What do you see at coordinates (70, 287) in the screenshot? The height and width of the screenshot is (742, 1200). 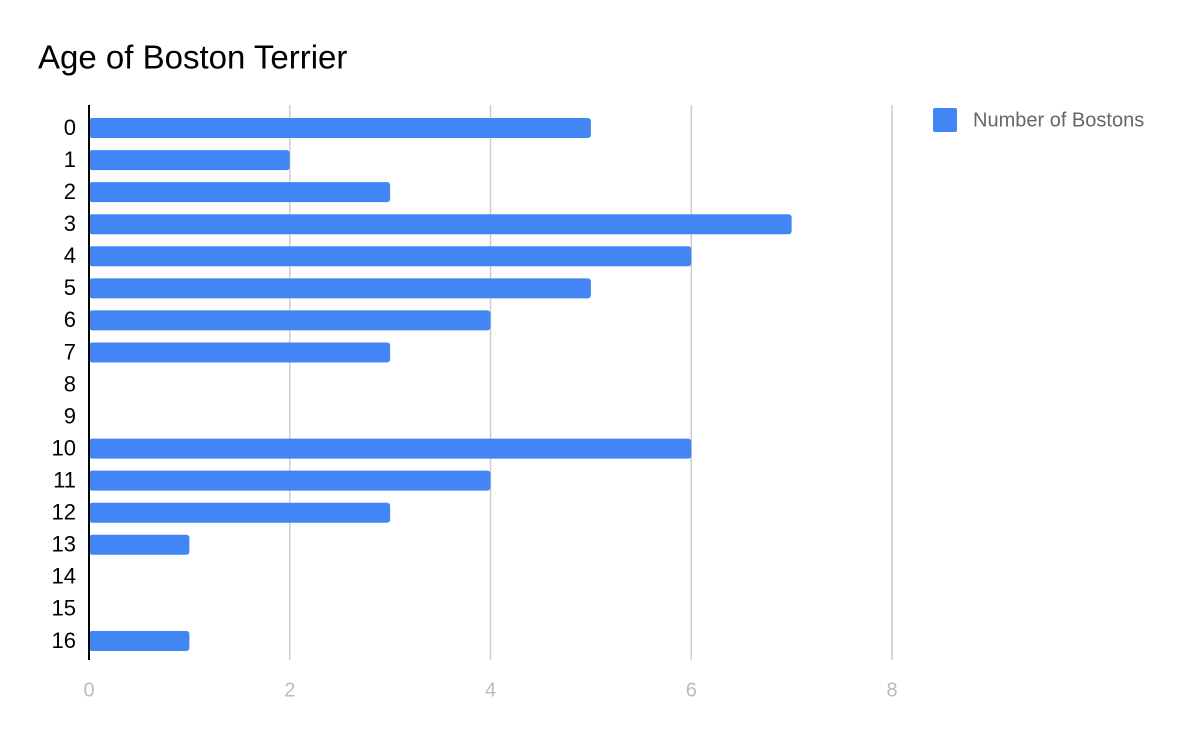 I see `y-tick-label: 5` at bounding box center [70, 287].